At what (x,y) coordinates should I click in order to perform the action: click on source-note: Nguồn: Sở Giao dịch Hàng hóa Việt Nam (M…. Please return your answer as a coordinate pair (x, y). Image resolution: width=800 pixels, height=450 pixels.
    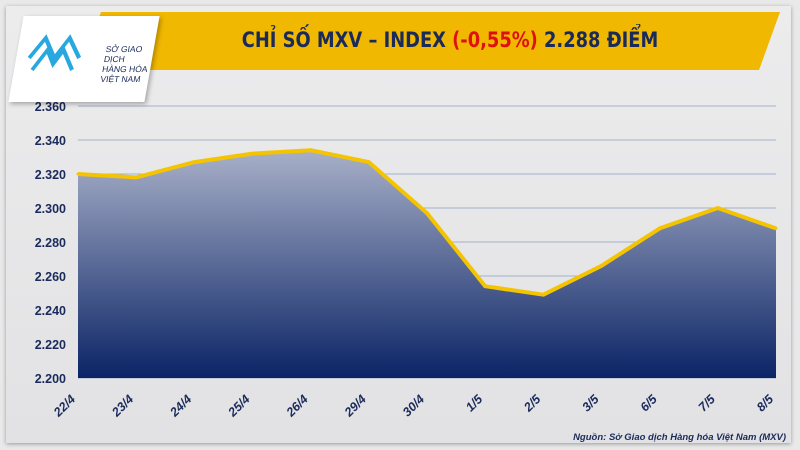
    Looking at the image, I should click on (679, 437).